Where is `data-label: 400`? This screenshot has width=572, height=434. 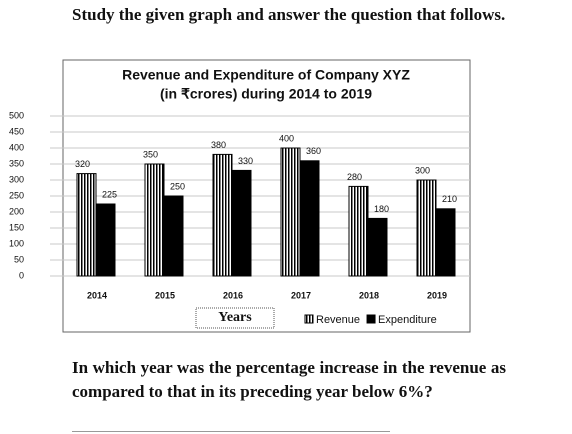
data-label: 400 is located at coordinates (286, 138).